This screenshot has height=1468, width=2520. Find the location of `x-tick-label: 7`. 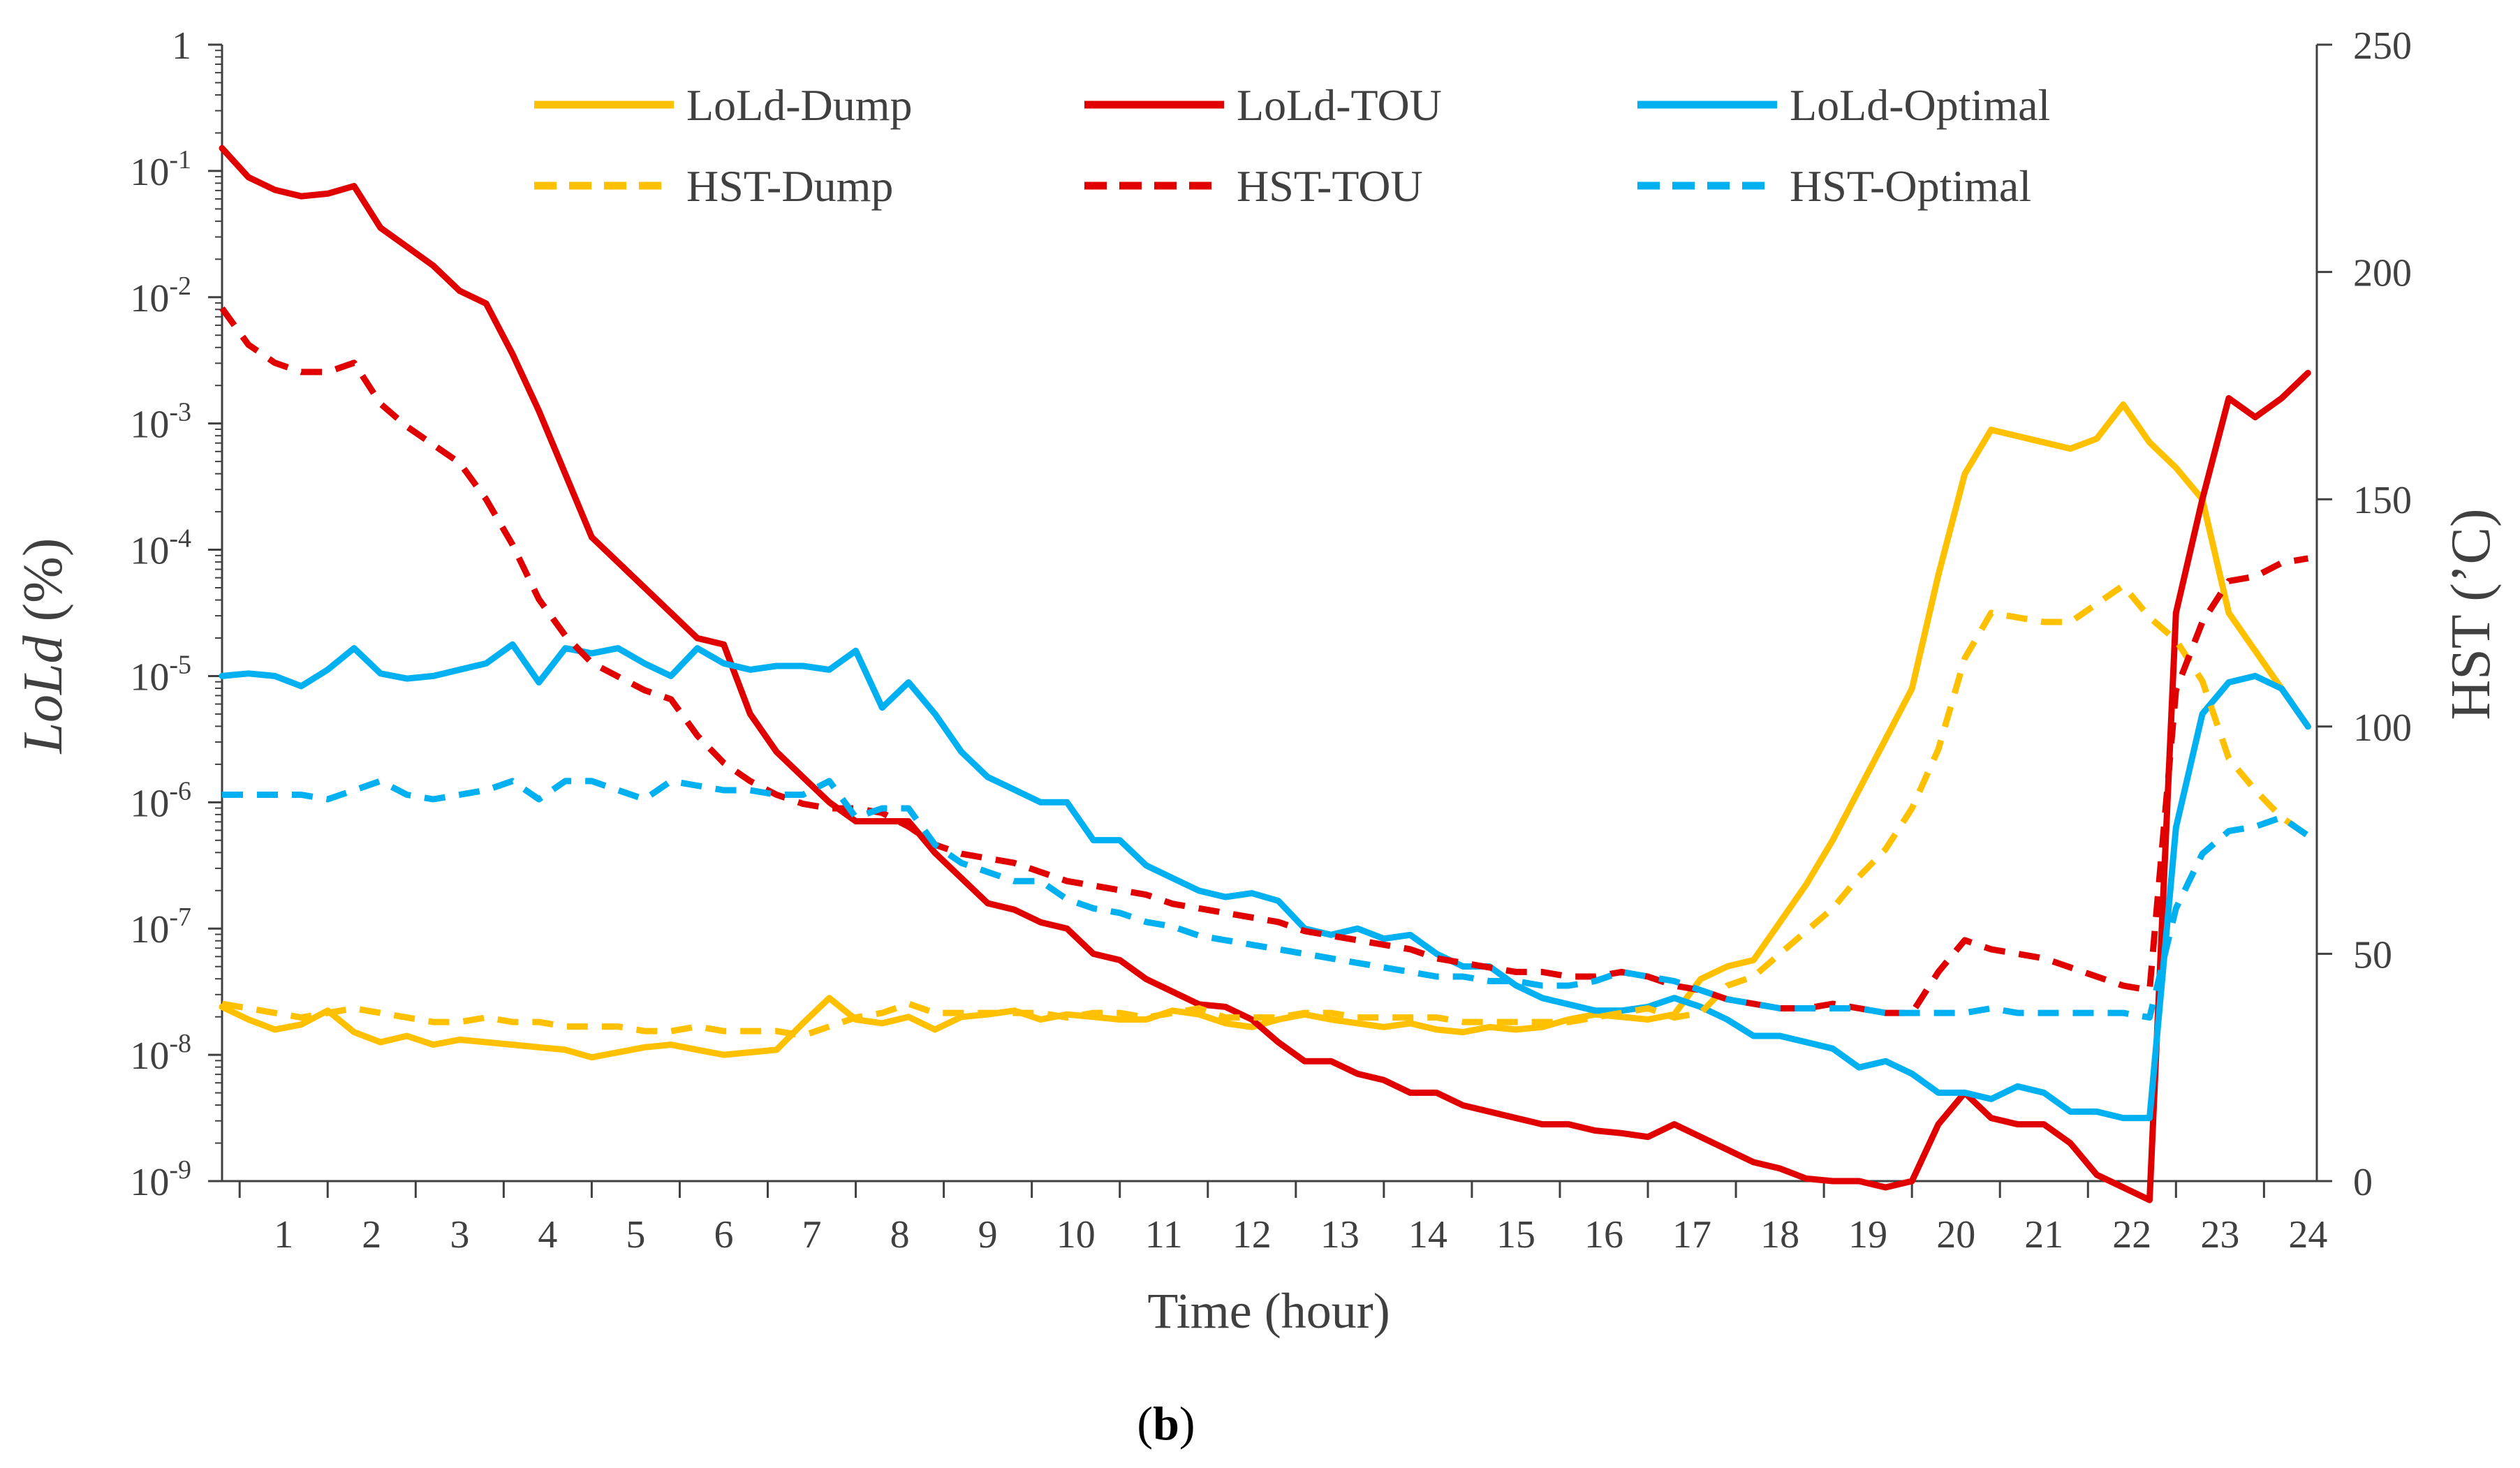

x-tick-label: 7 is located at coordinates (812, 1234).